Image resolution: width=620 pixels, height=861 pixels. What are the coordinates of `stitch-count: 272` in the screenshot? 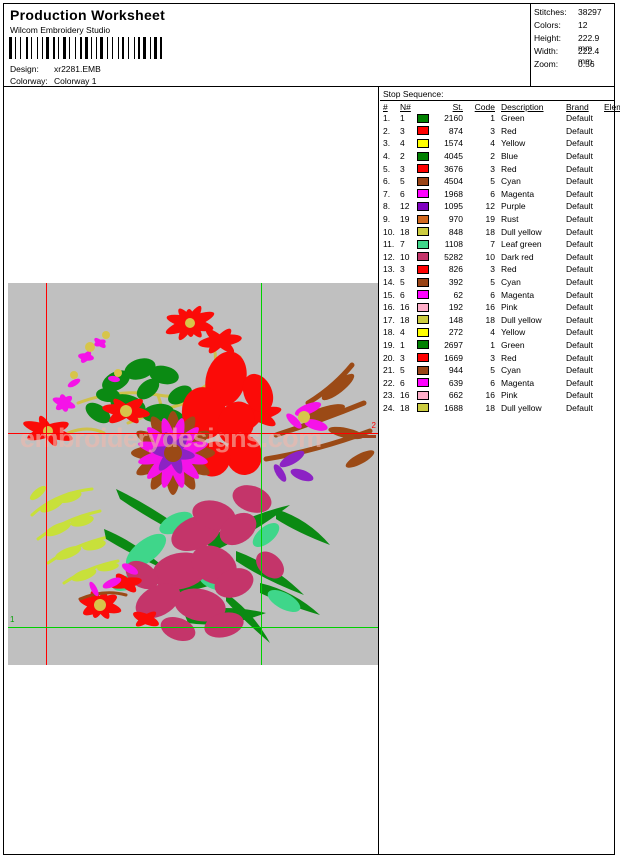 It's located at (455, 332).